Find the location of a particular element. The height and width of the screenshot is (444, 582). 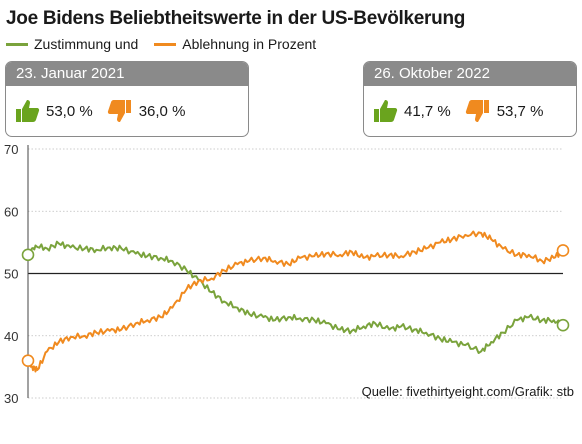

legend-label-disapprove: Ablehnung in Prozent is located at coordinates (249, 44).